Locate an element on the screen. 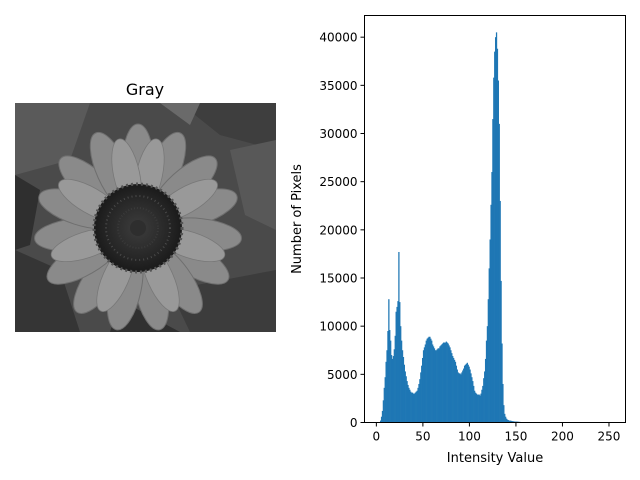 This screenshot has width=640, height=480. x-tick-label: 50 is located at coordinates (422, 437).